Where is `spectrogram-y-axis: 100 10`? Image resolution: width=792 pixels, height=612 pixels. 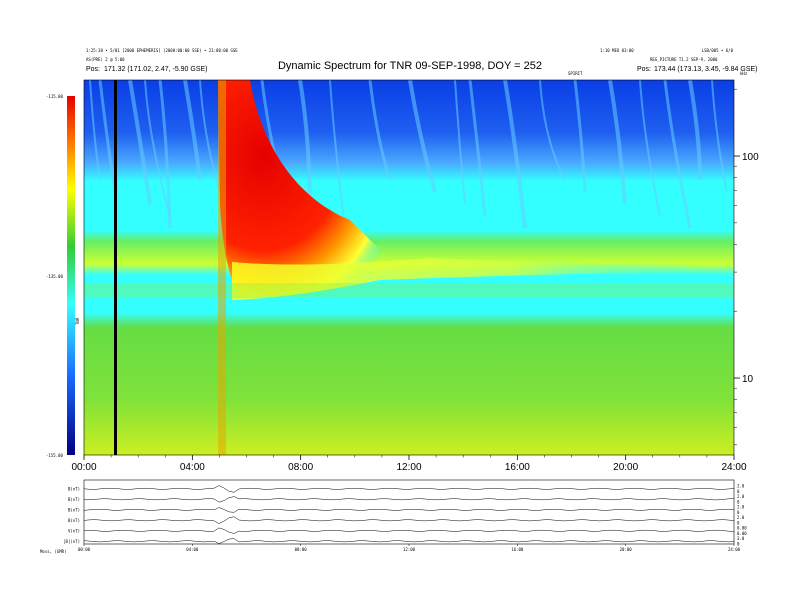
spectrogram-y-axis: 100 10 is located at coordinates (746, 267).